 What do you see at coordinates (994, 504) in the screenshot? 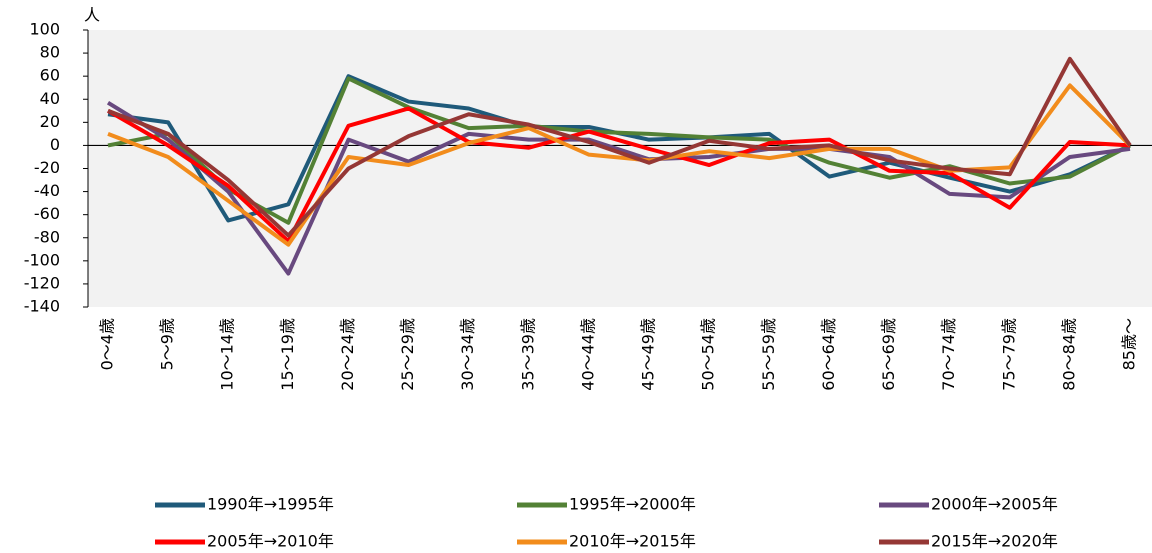
I see `legend-label: 2000年→2005年` at bounding box center [994, 504].